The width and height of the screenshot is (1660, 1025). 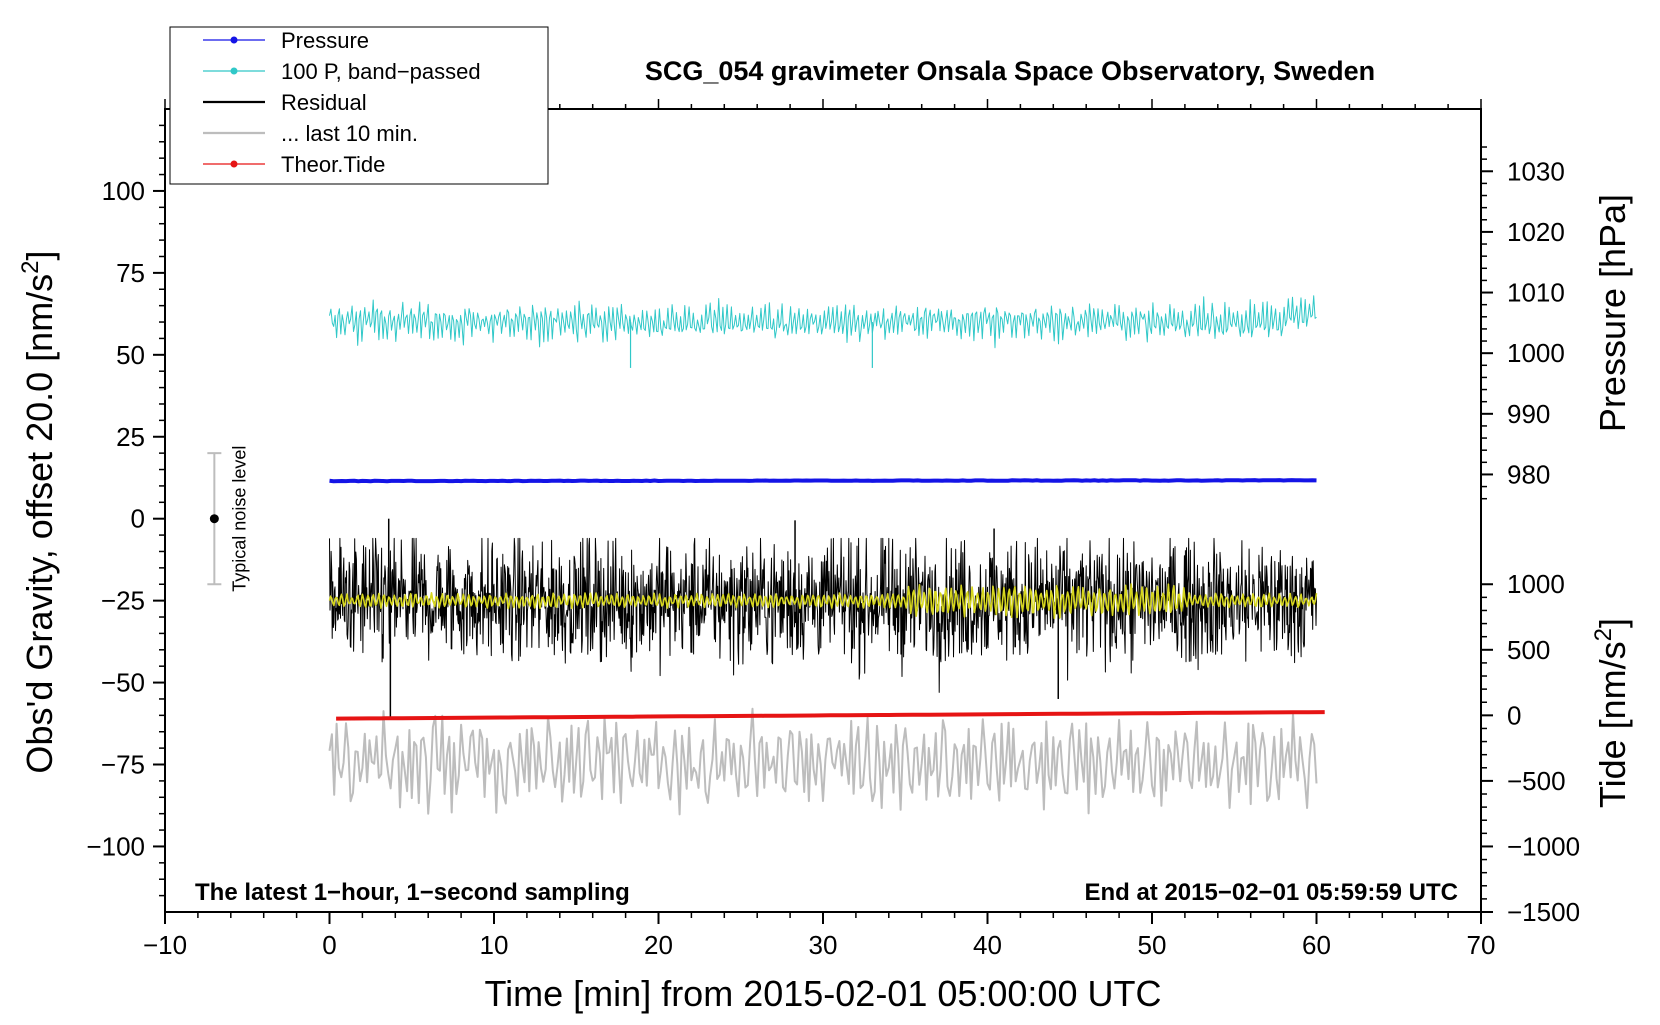 I want to click on y-axis-left-label: Obs'd Gravity, offset 20.0 [nm/s2], so click(x=38, y=511).